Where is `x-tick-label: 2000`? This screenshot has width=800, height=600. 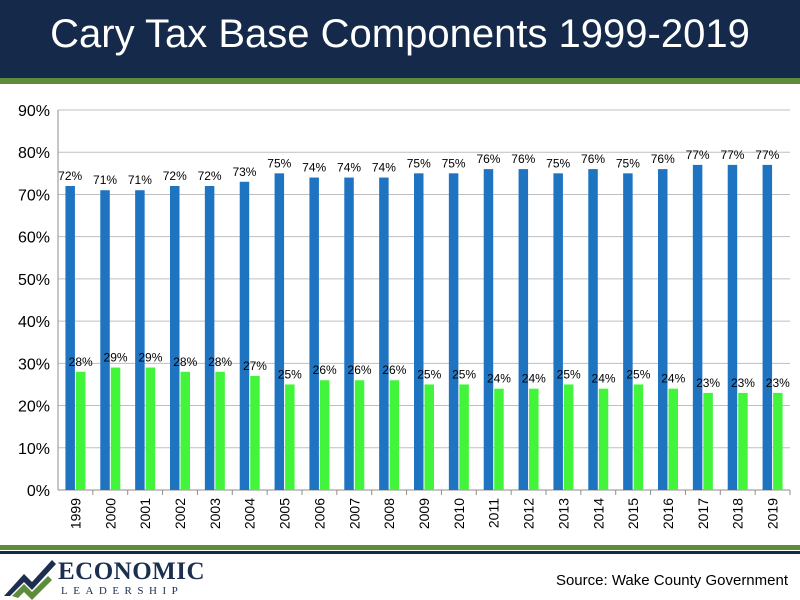 x-tick-label: 2000 is located at coordinates (110, 513).